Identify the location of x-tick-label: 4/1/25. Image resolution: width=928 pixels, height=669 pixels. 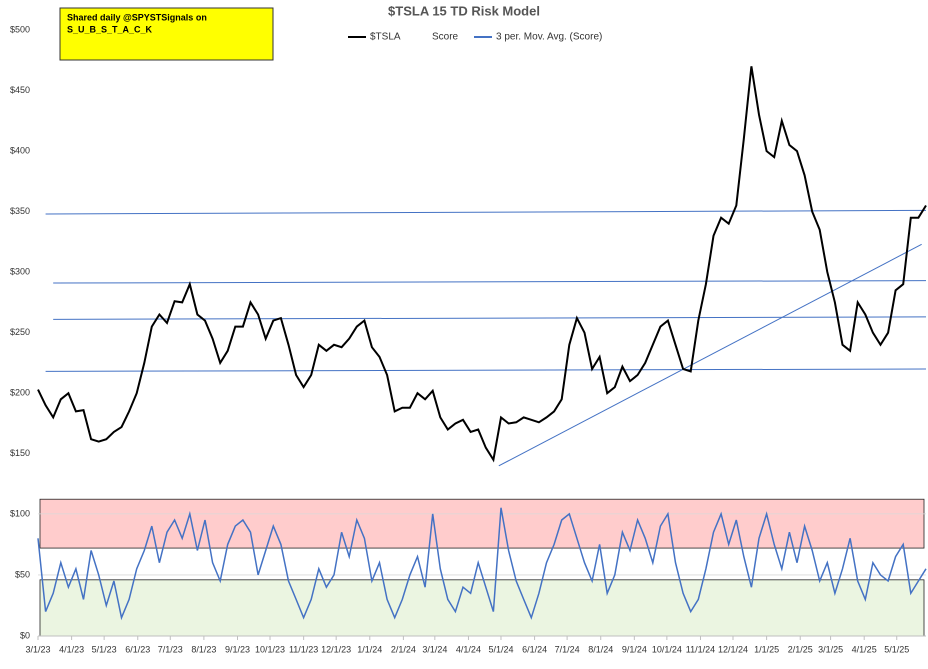
(864, 649).